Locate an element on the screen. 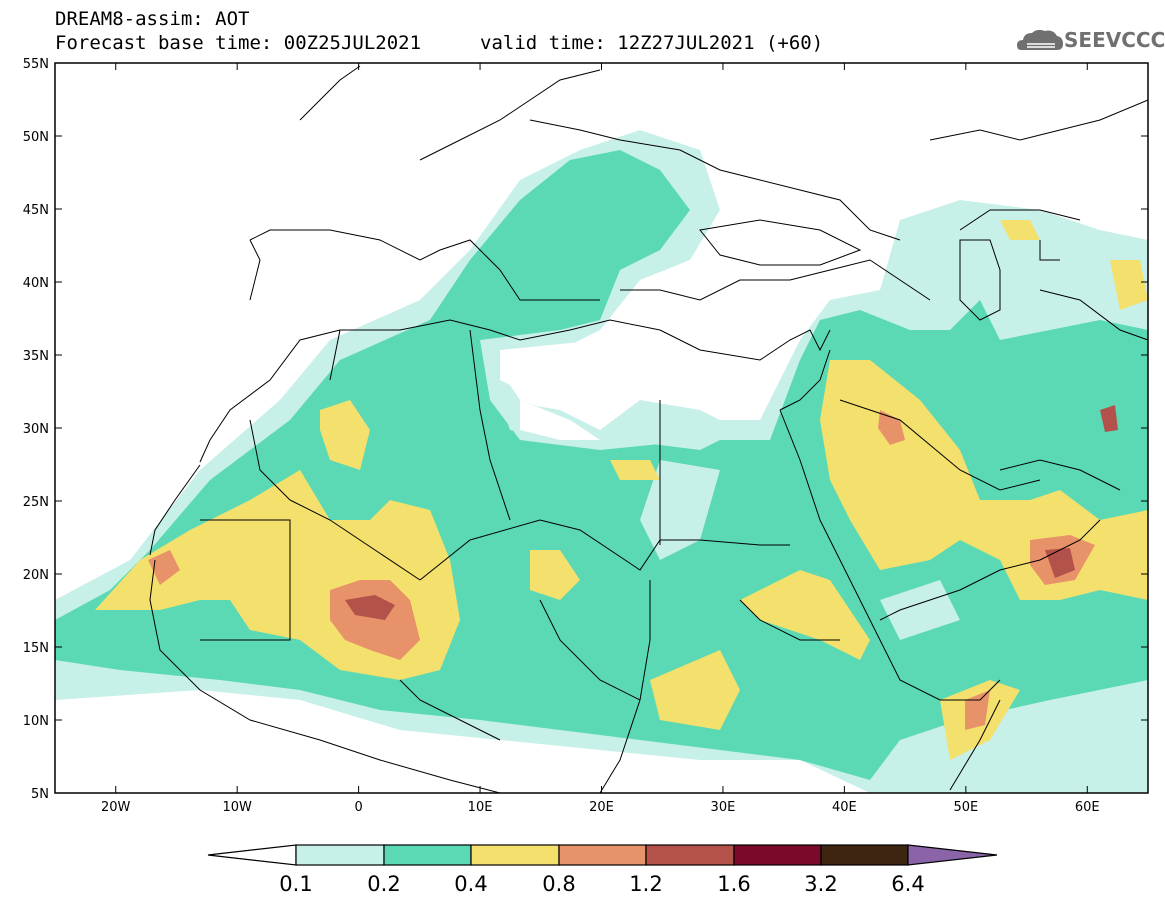 This screenshot has width=1165, height=905. lat-tick-label: 30N is located at coordinates (36, 429).